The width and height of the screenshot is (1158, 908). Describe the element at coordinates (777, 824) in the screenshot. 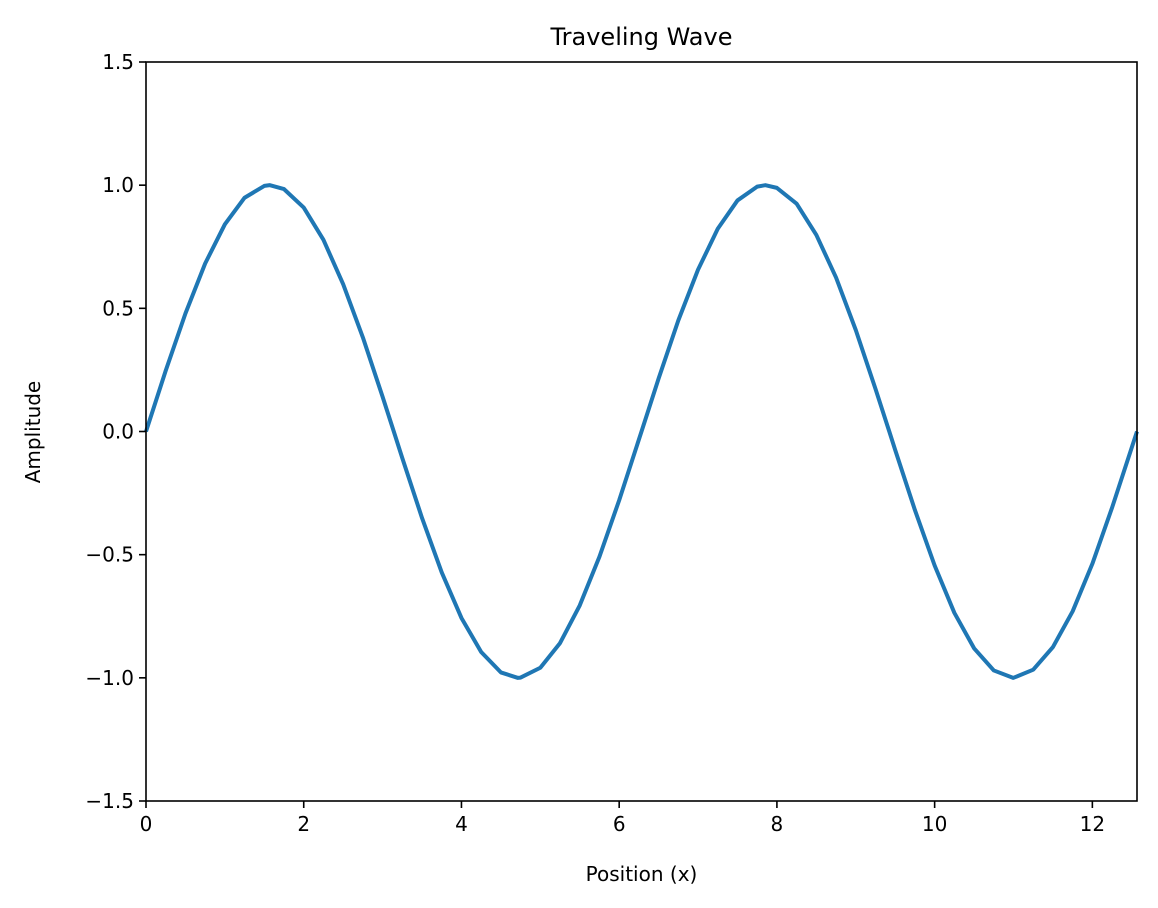

I see `x-tick-label: 8` at that location.